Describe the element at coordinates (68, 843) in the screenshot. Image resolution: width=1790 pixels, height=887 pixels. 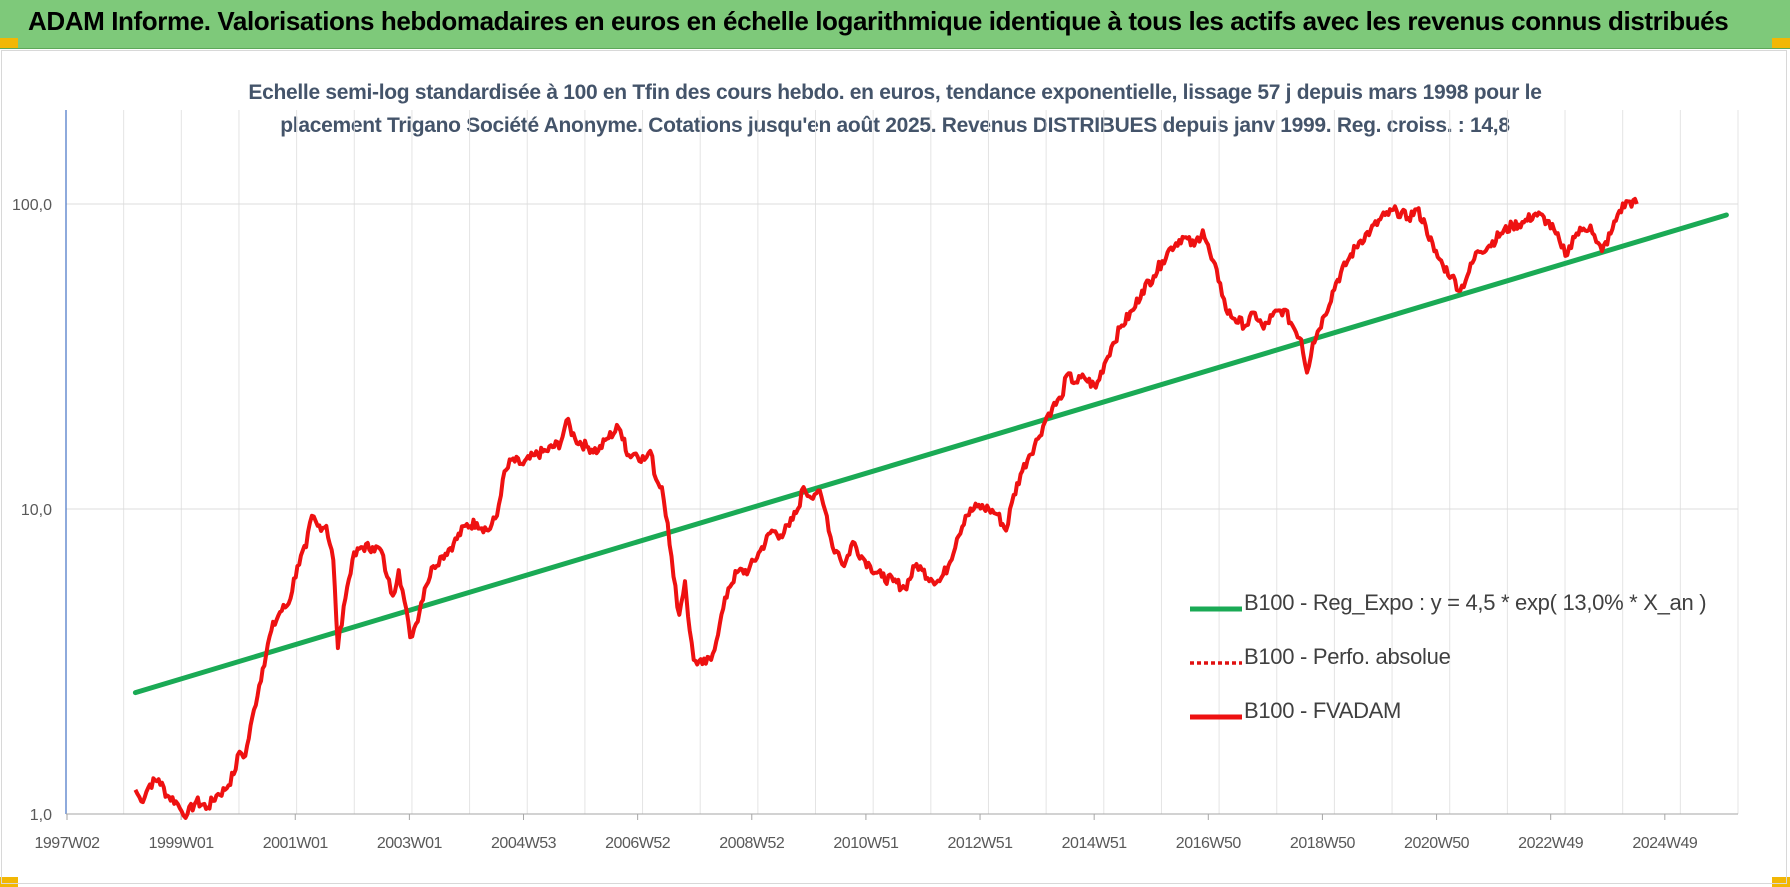
I see `x-tick-label: 1997W02` at that location.